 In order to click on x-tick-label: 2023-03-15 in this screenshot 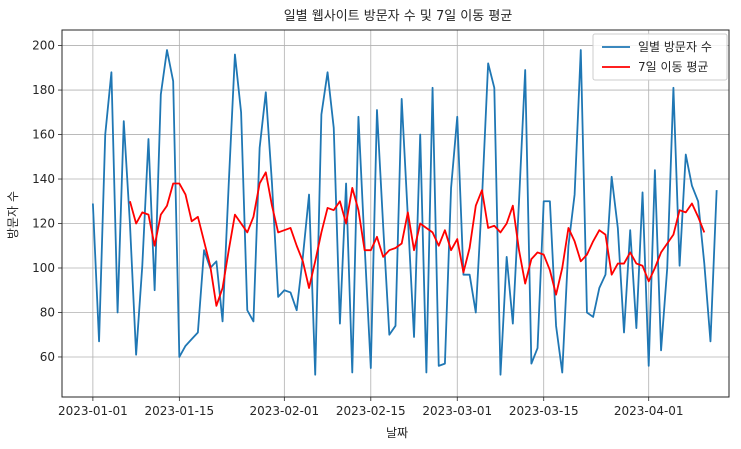, I will do `click(544, 411)`.